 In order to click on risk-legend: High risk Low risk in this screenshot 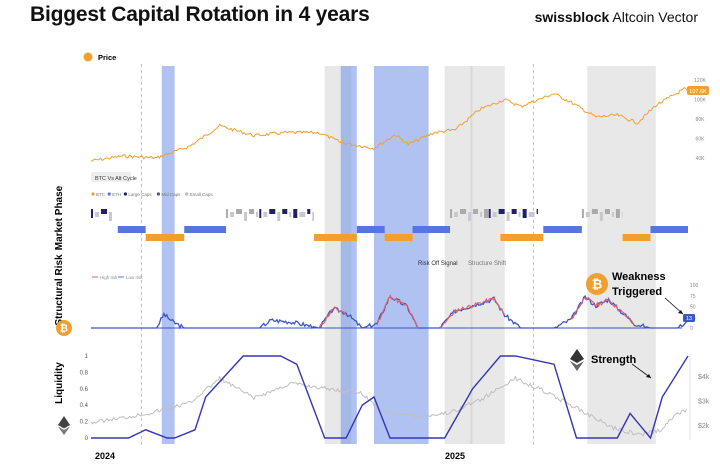, I will do `click(117, 277)`.